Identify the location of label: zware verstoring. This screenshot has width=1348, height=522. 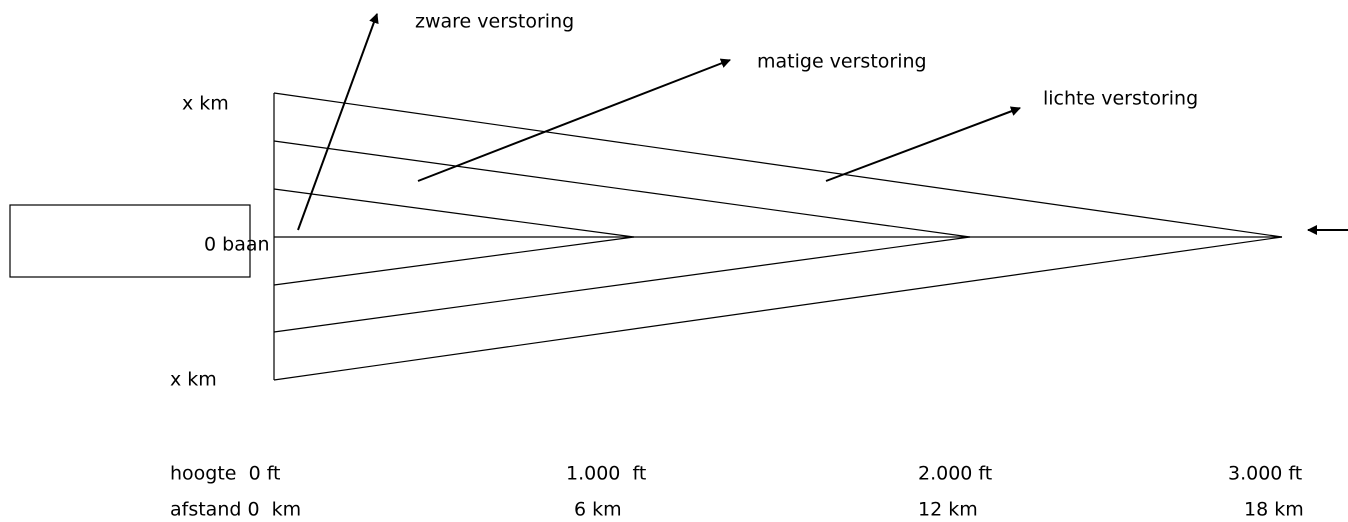
(494, 22).